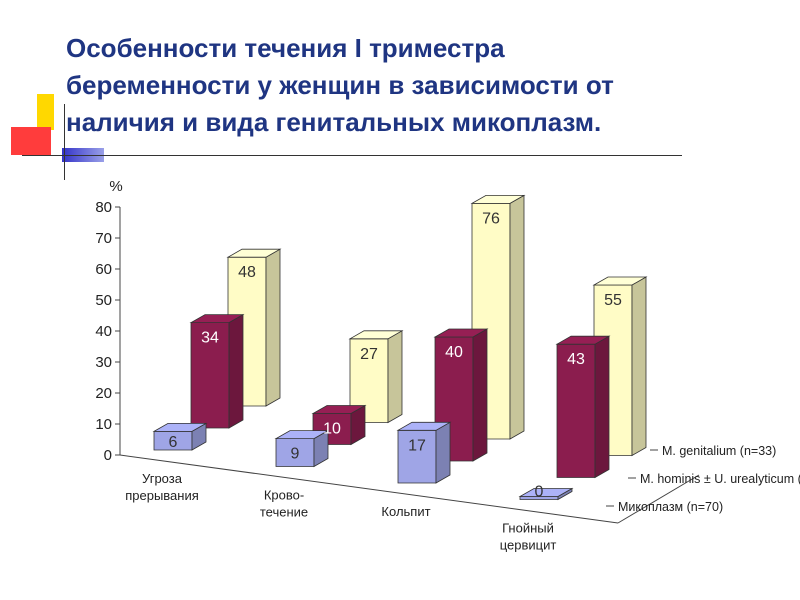 This screenshot has height=600, width=800. Describe the element at coordinates (670, 507) in the screenshot. I see `series-label: Микоплазм (n=70)` at that location.